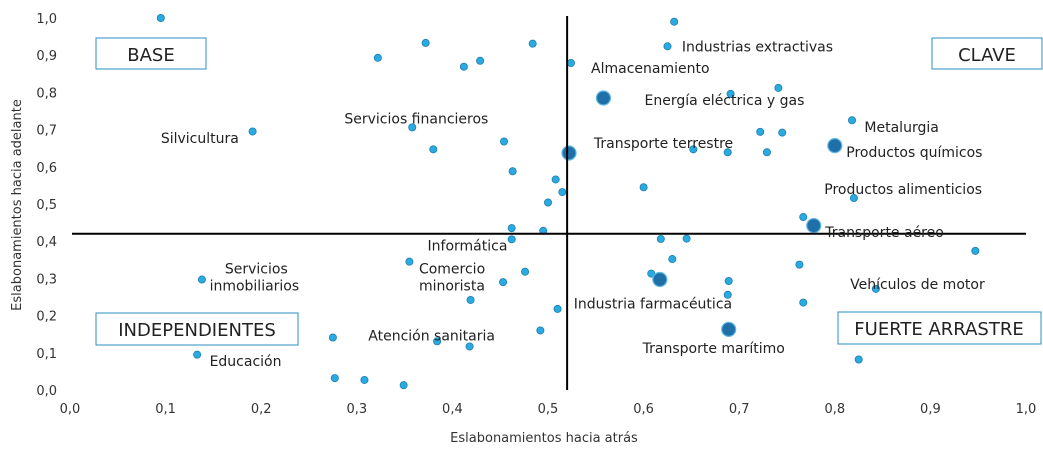  I want to click on y-tick-label: 0,9, so click(46, 56).